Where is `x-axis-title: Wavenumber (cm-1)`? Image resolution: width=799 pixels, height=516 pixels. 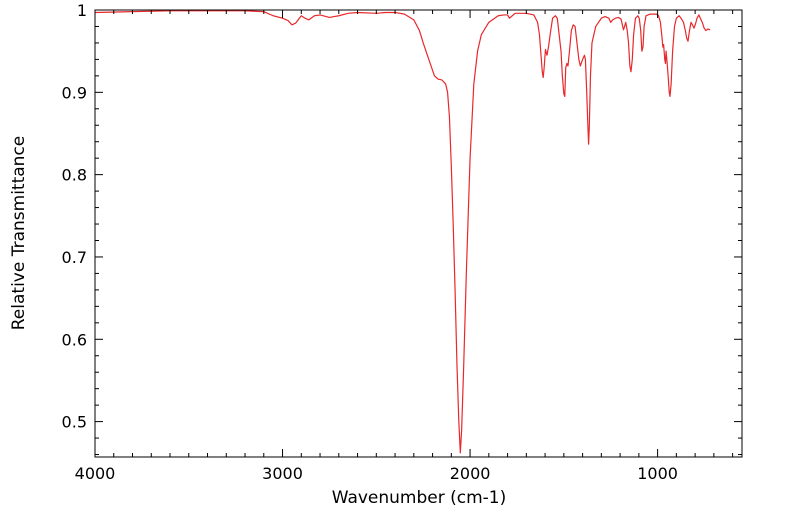
x-axis-title: Wavenumber (cm-1) is located at coordinates (419, 498).